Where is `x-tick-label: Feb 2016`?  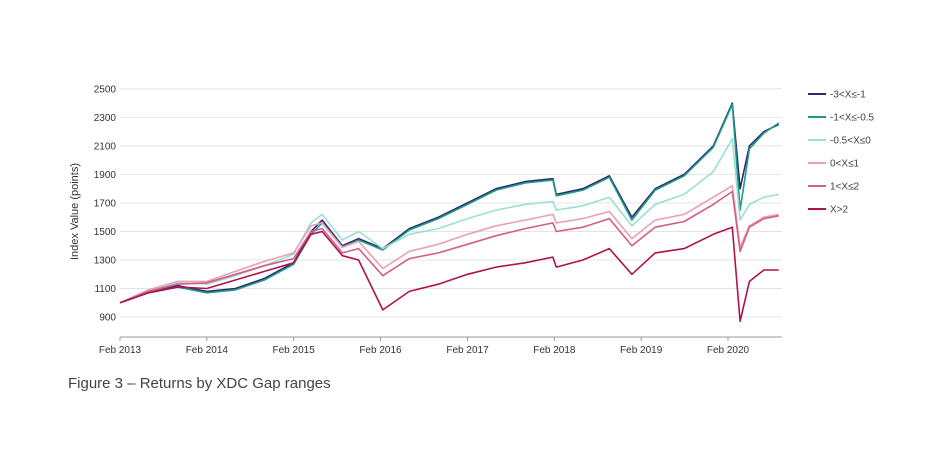 x-tick-label: Feb 2016 is located at coordinates (380, 350).